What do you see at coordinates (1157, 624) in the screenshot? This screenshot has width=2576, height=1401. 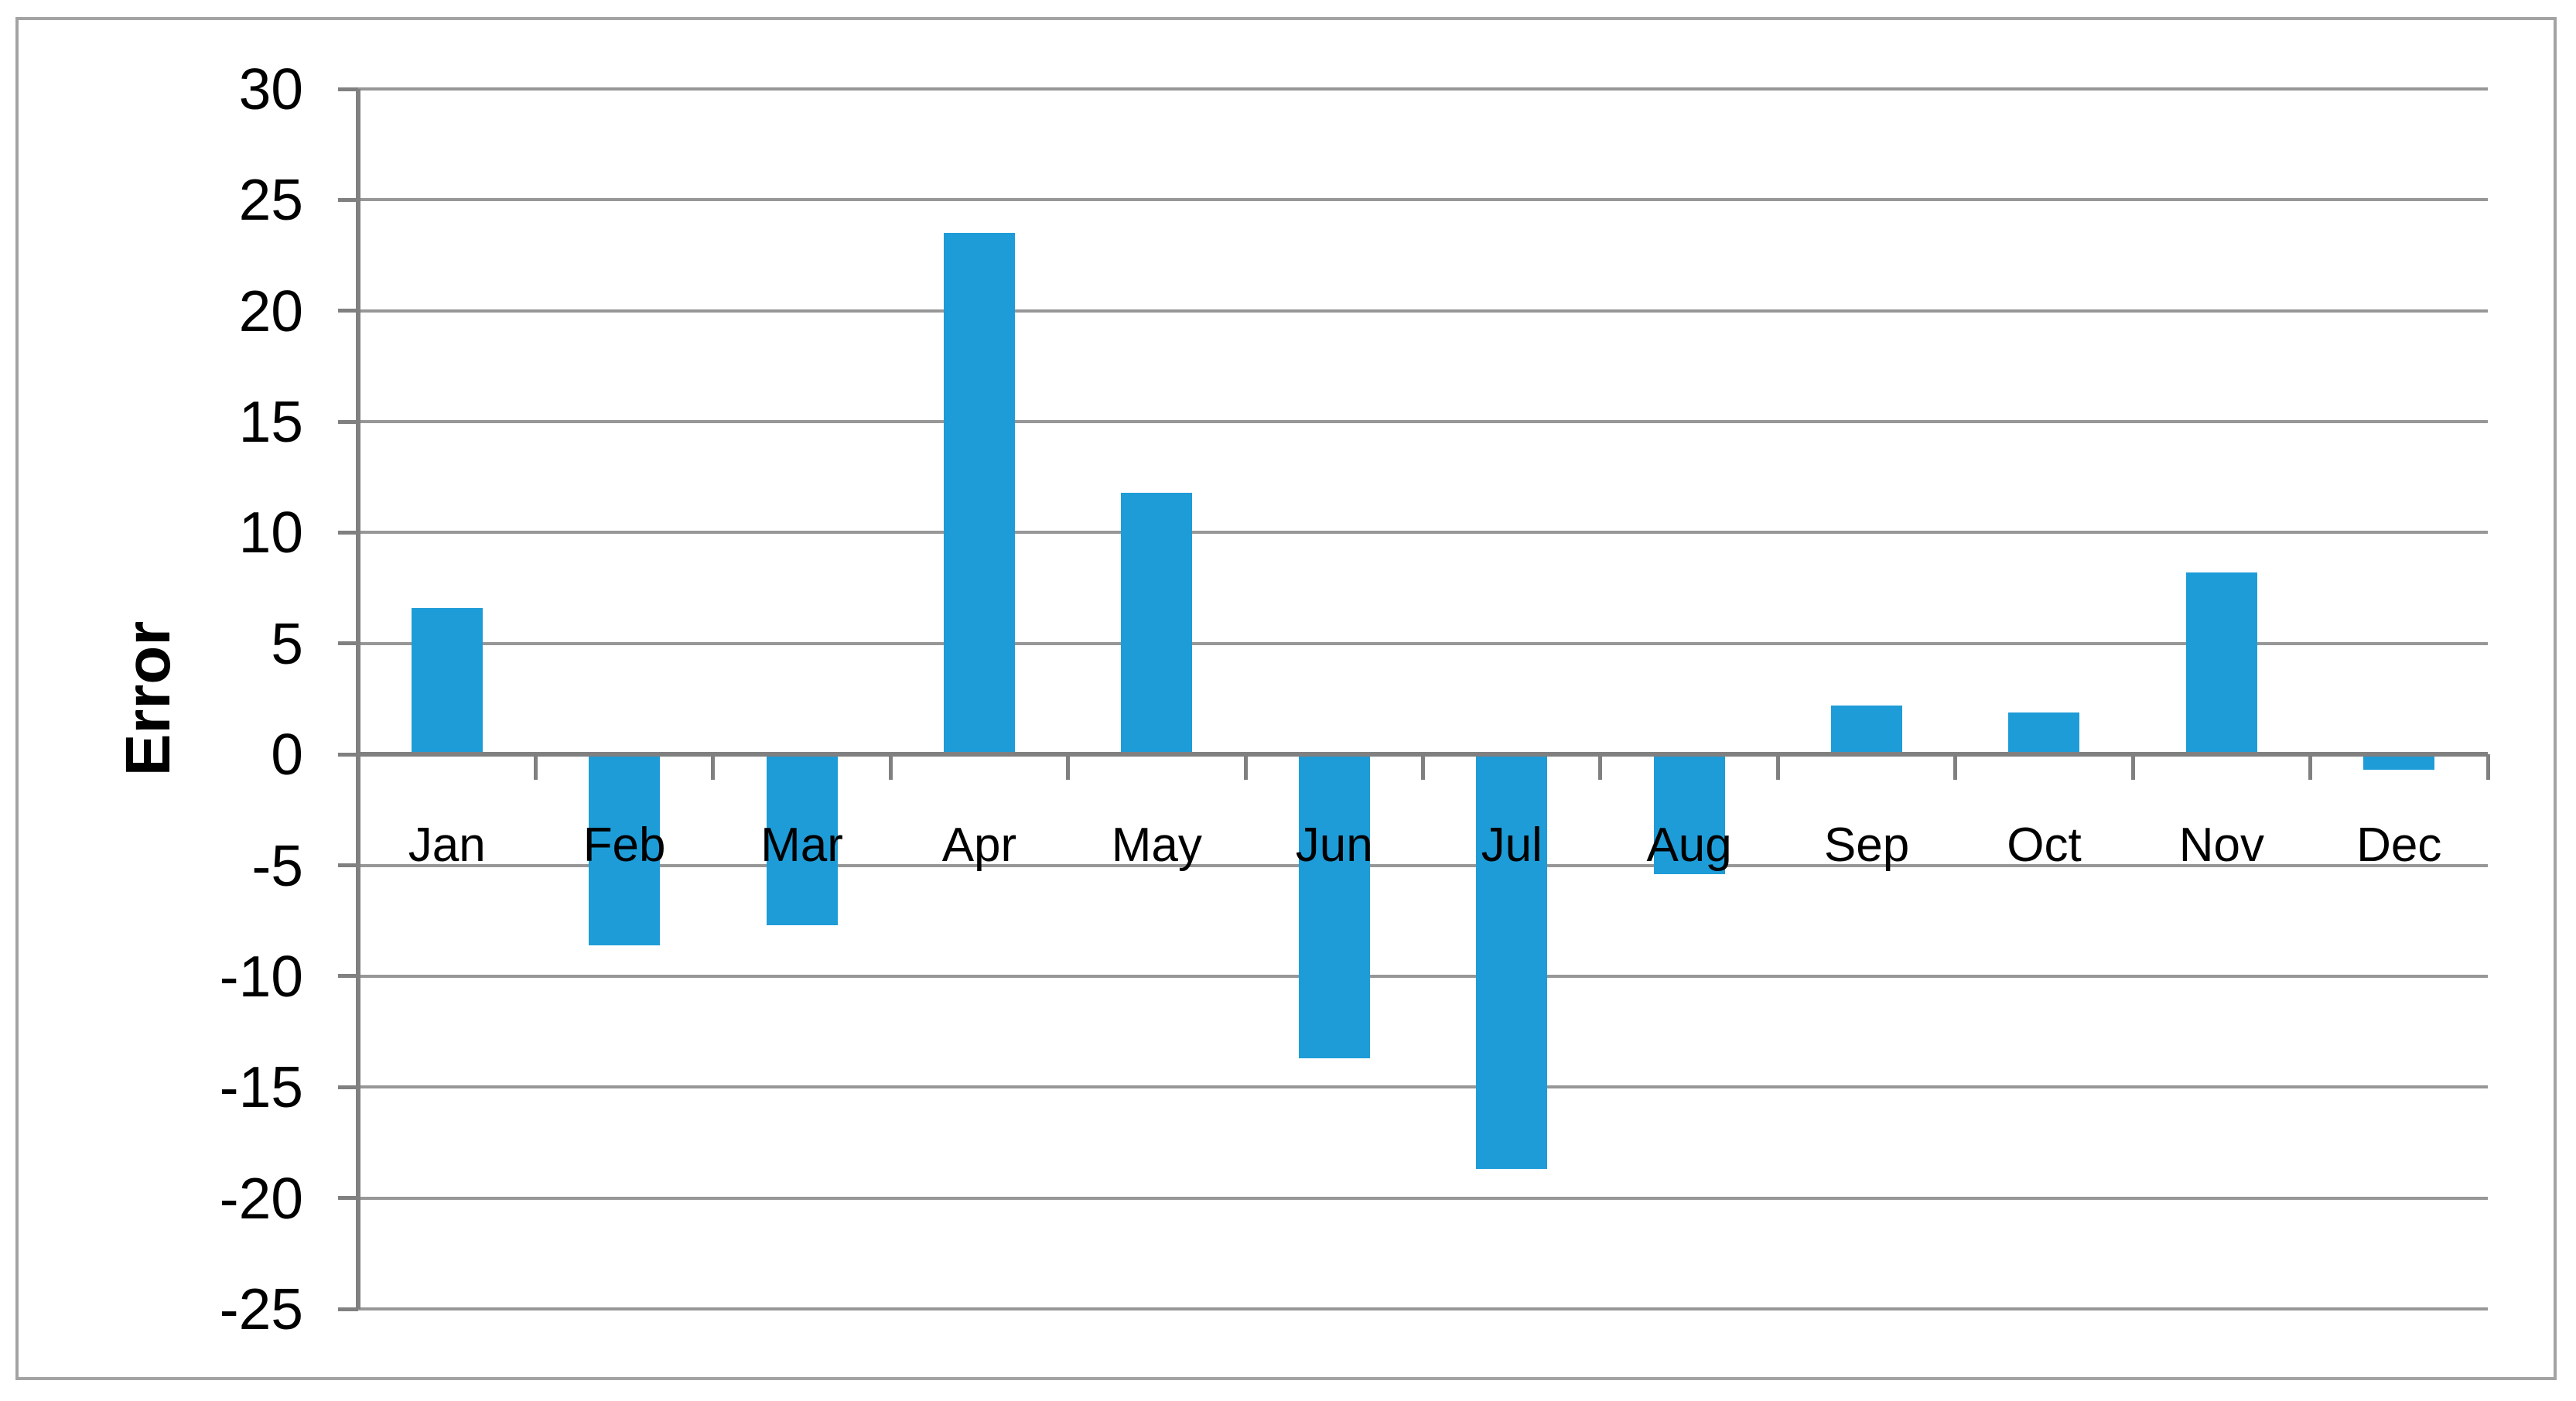 I see `bar-may` at bounding box center [1157, 624].